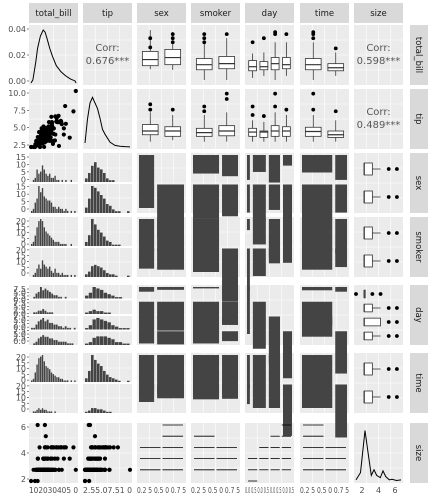 This screenshot has height=504, width=432. What do you see at coordinates (324, 14) in the screenshot?
I see `column-strip-label-time: time` at bounding box center [324, 14].